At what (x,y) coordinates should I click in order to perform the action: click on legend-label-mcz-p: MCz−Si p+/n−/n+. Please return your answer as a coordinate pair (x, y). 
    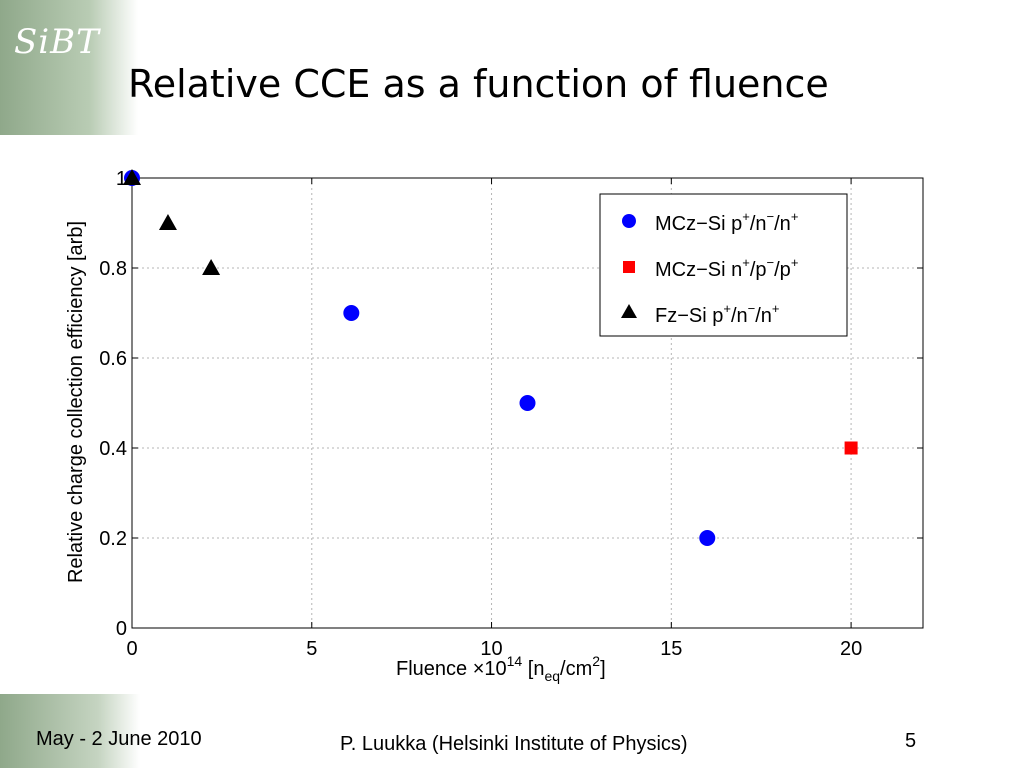
    Looking at the image, I should click on (726, 222).